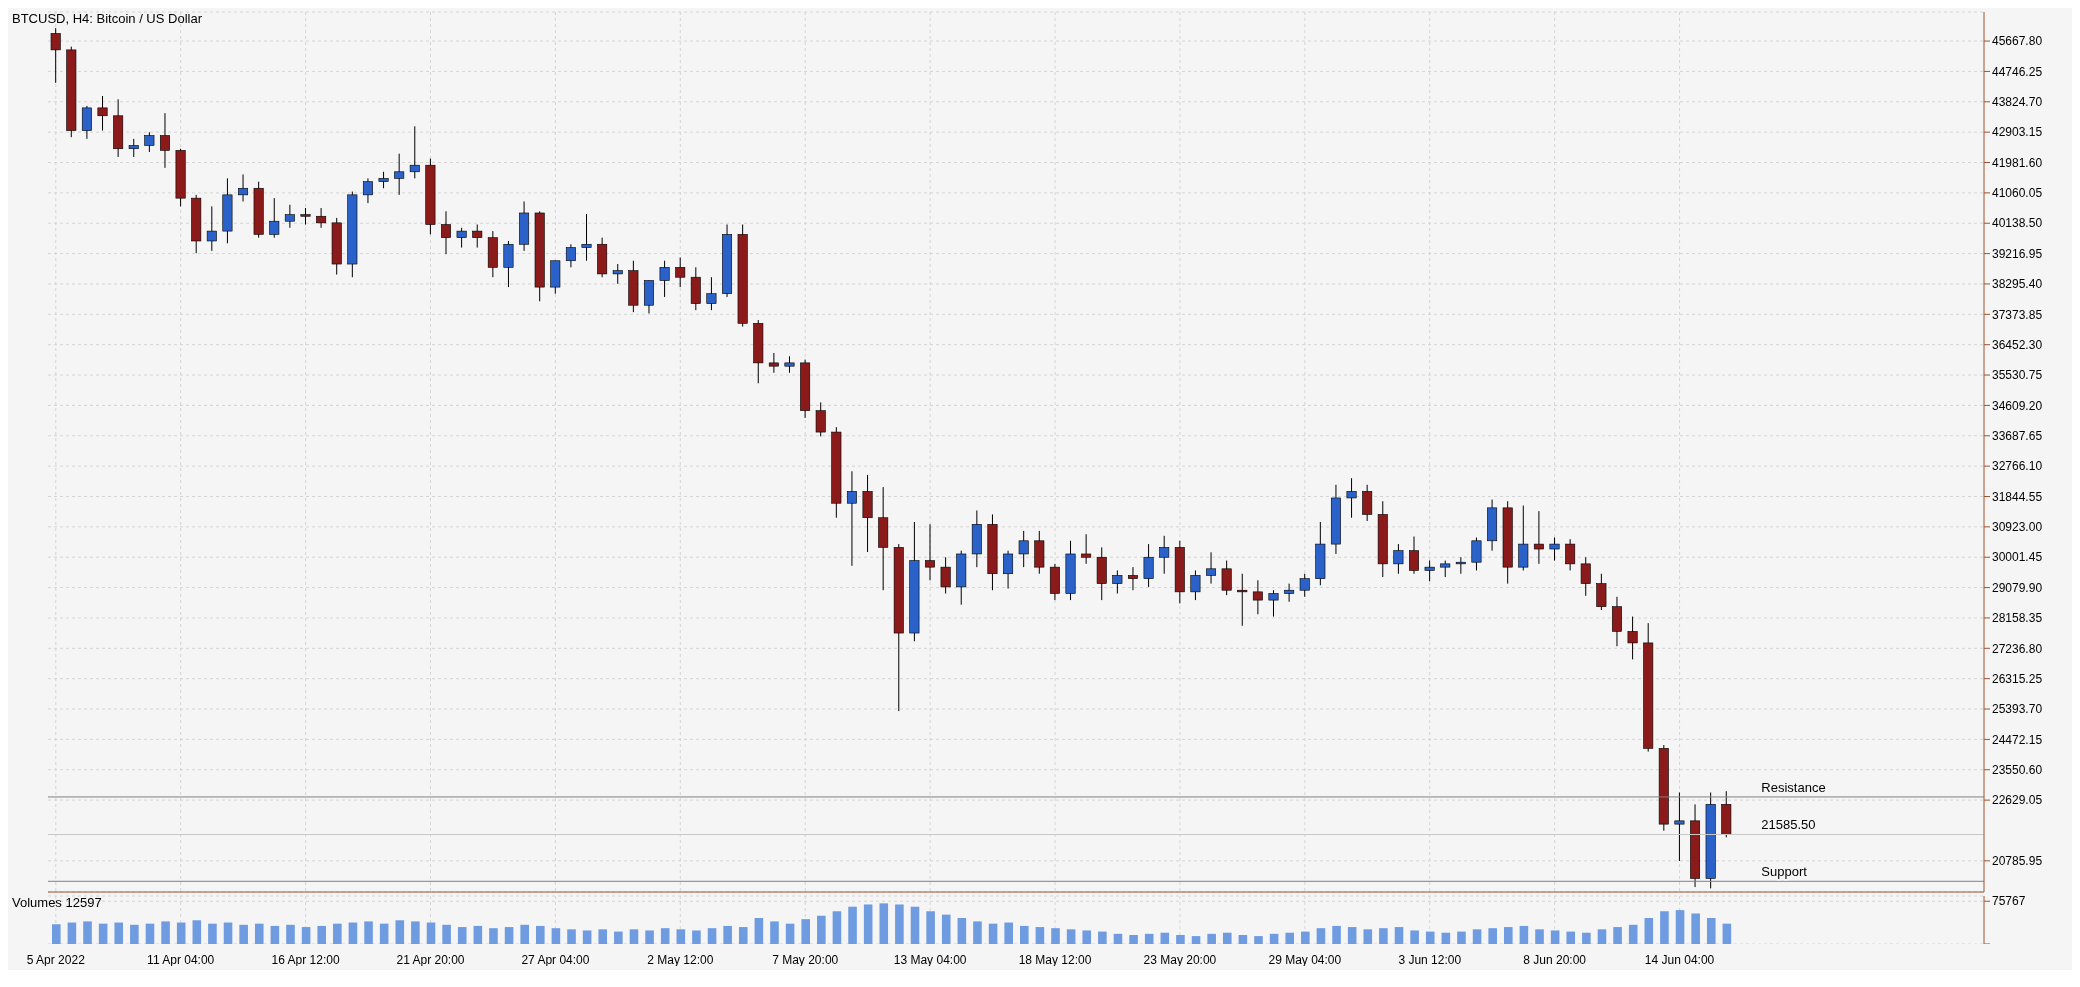  What do you see at coordinates (2017, 405) in the screenshot?
I see `y-tick-label: 34609.20` at bounding box center [2017, 405].